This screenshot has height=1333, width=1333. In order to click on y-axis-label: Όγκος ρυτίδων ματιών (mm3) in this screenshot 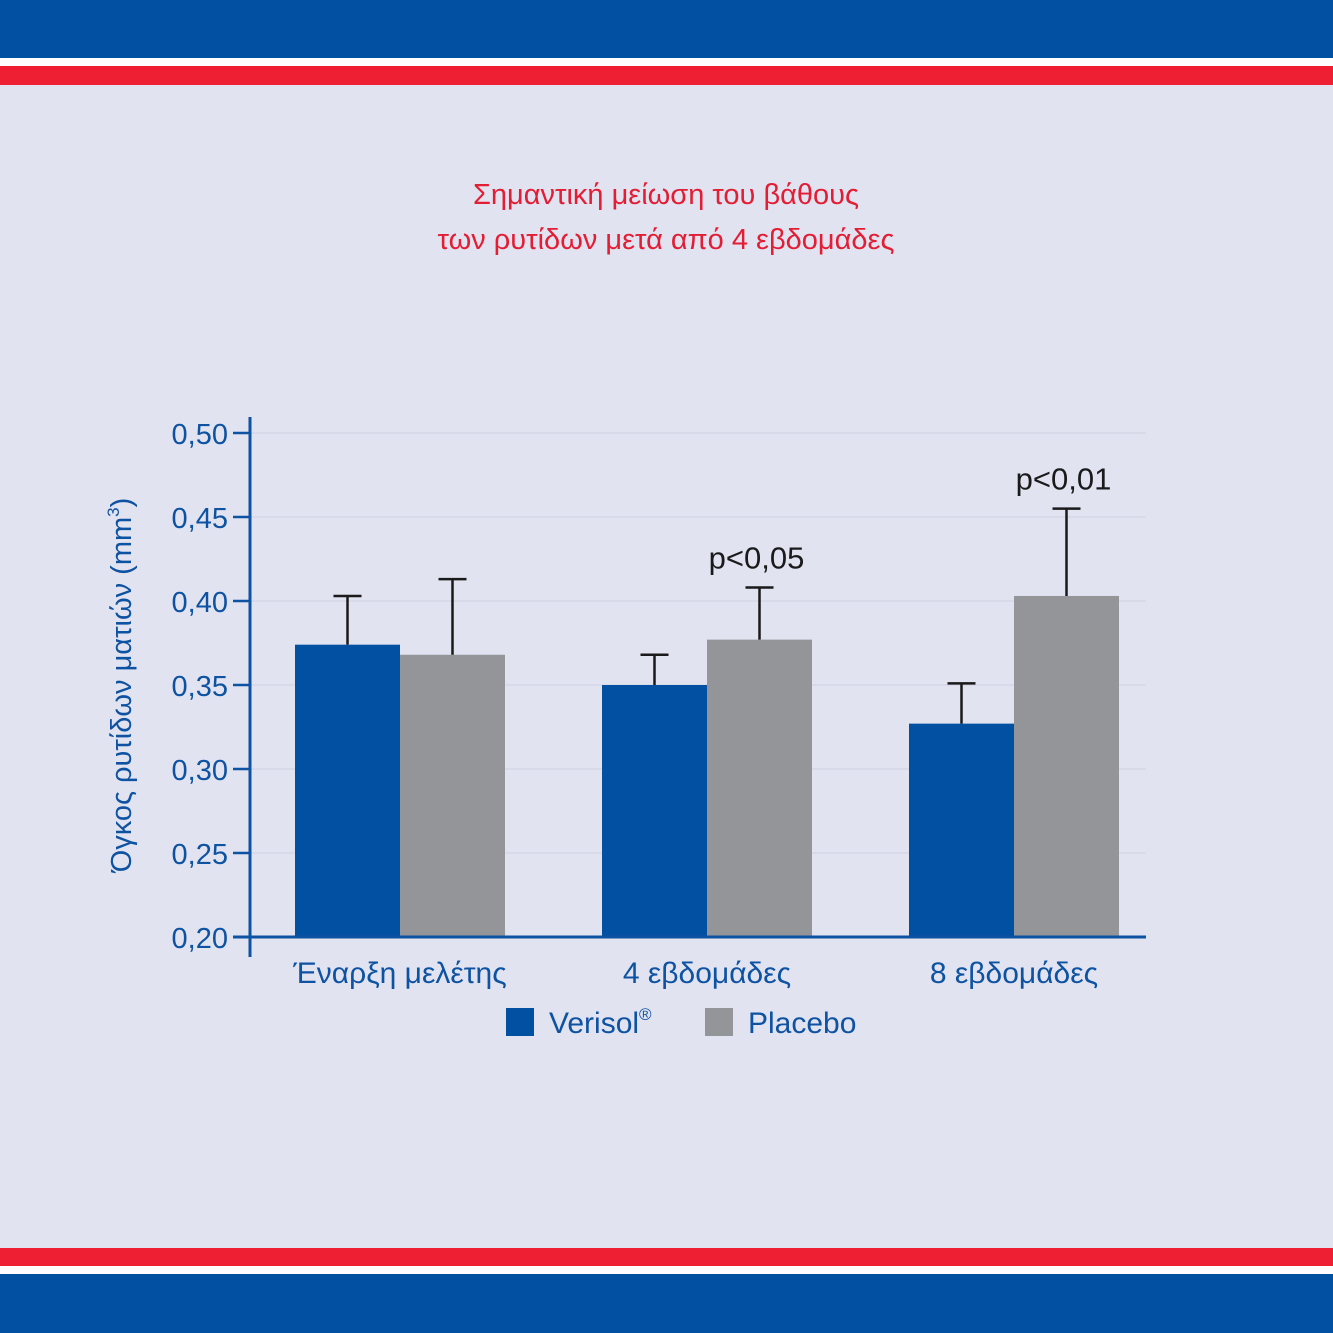, I will do `click(121, 686)`.